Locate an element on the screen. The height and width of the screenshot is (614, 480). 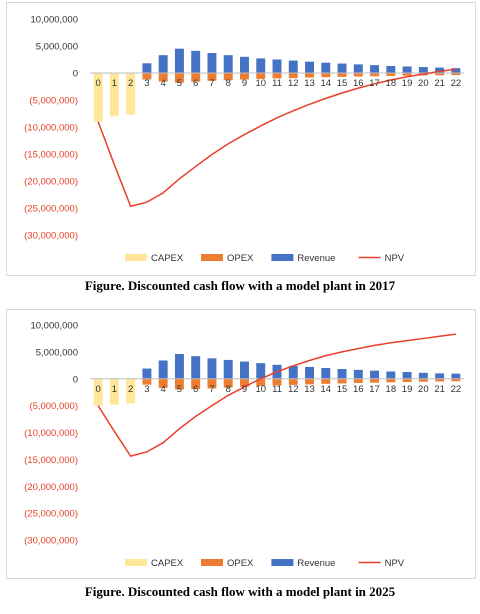
x-tick-label: 18 is located at coordinates (391, 389).